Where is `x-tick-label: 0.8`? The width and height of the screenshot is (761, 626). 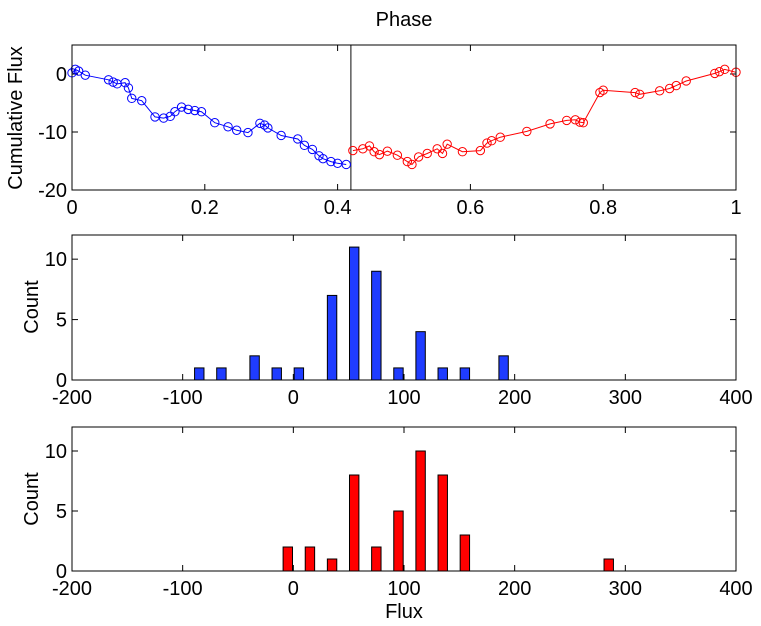
x-tick-label: 0.8 is located at coordinates (603, 208).